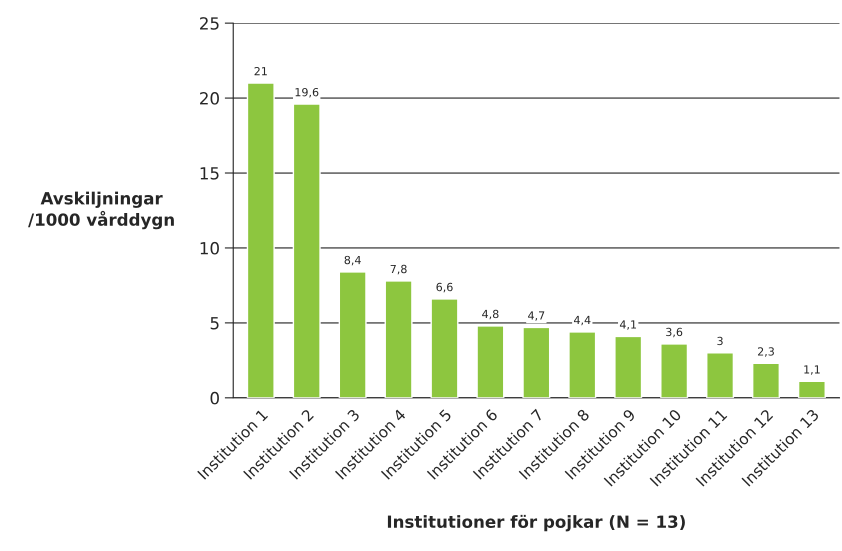 The image size is (842, 551). Describe the element at coordinates (628, 325) in the screenshot. I see `data-label: 4,1` at that location.